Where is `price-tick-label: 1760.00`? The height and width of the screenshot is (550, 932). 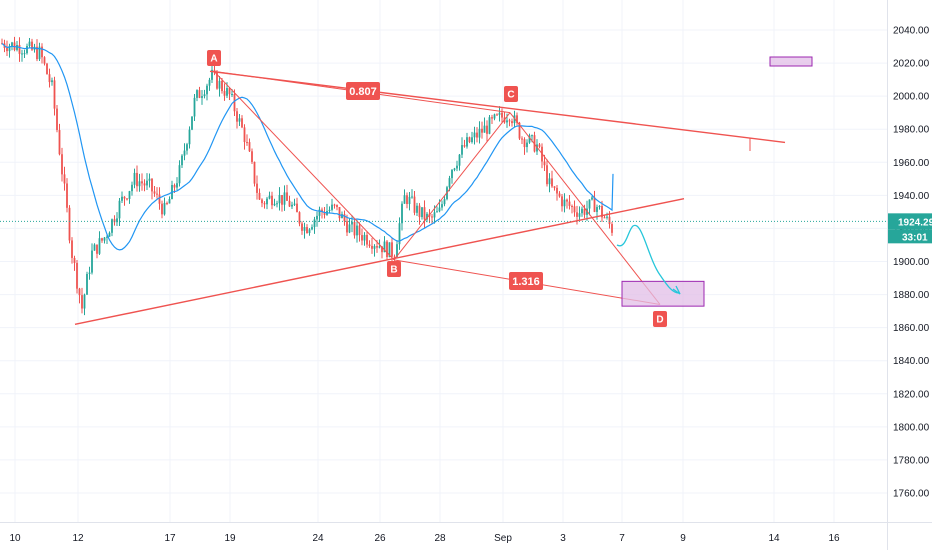 price-tick-label: 1760.00 is located at coordinates (911, 494).